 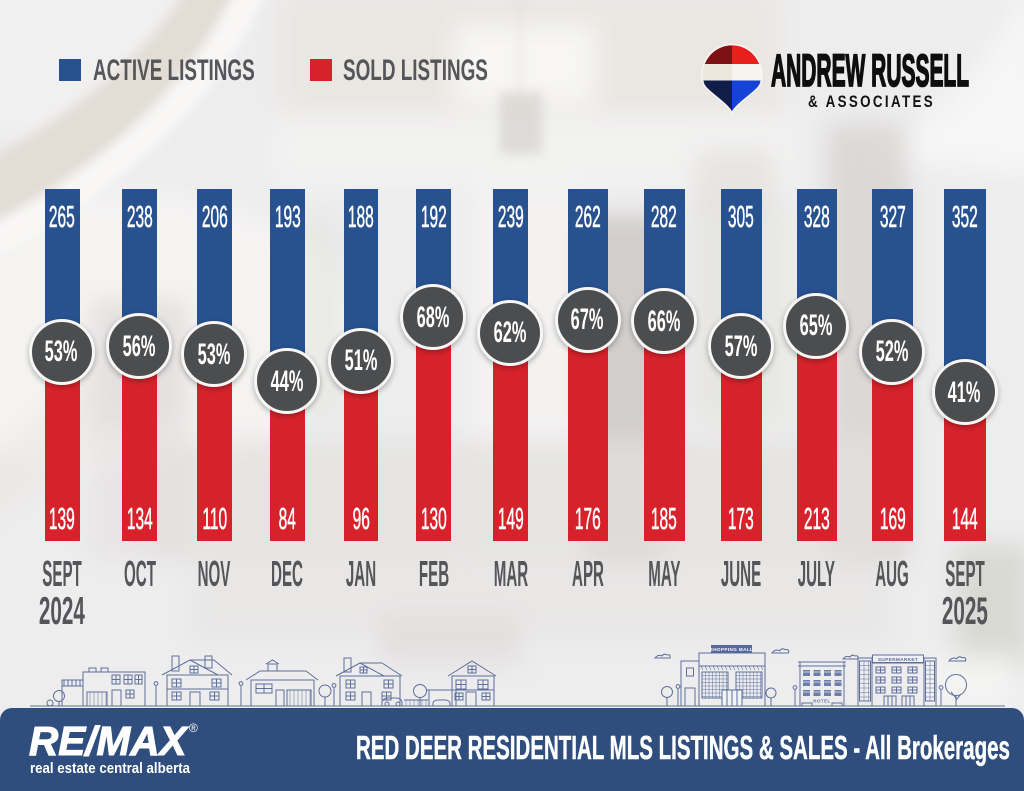 What do you see at coordinates (731, 649) in the screenshot?
I see `svg-text: SHOPPING MALL` at bounding box center [731, 649].